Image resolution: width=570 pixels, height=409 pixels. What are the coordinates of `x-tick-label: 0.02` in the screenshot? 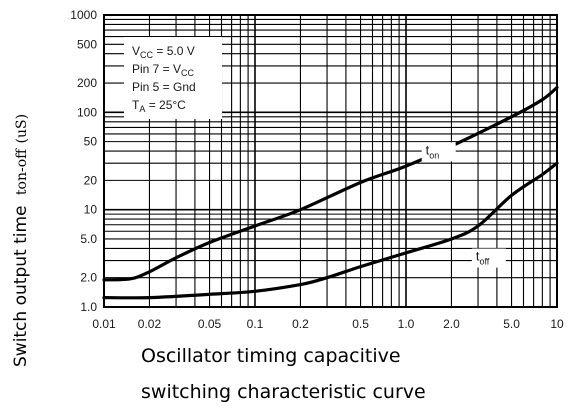 It's located at (150, 324).